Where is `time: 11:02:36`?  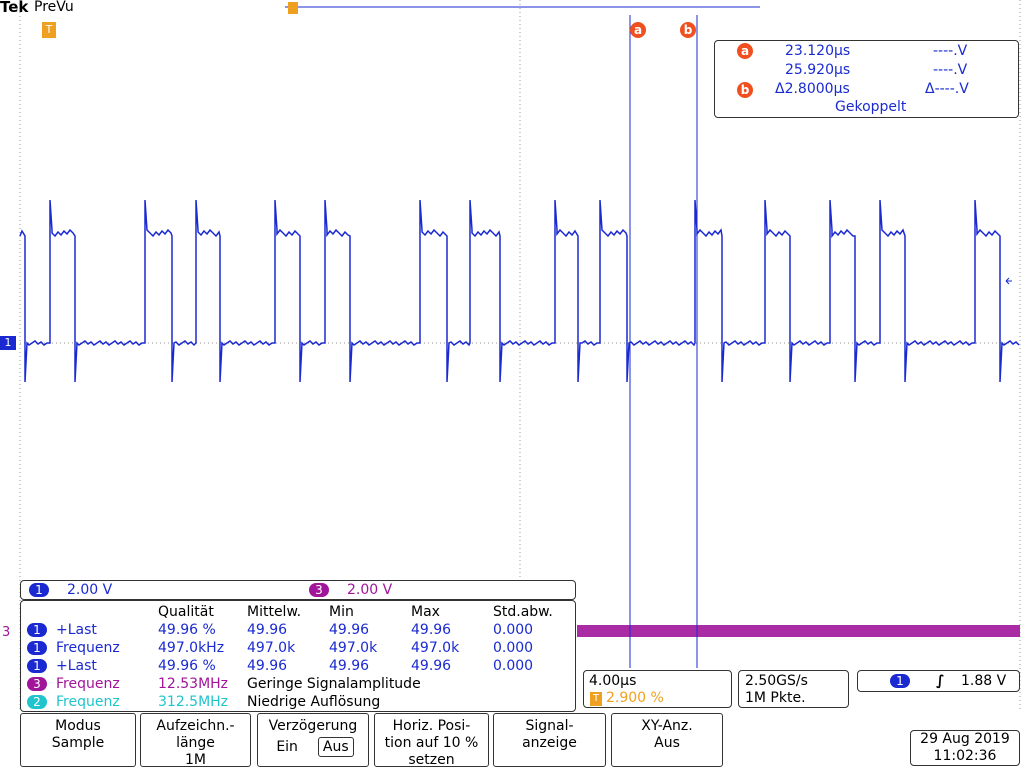
time: 11:02:36 is located at coordinates (965, 756).